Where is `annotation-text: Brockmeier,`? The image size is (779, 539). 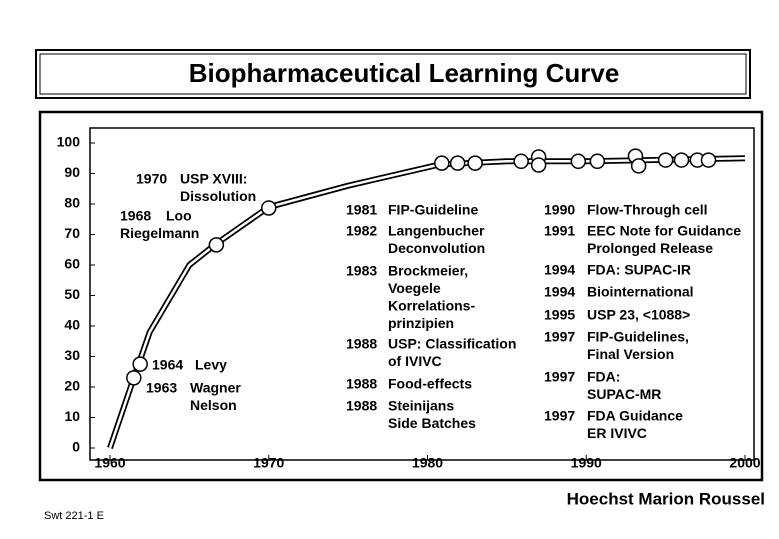
annotation-text: Brockmeier, is located at coordinates (428, 271).